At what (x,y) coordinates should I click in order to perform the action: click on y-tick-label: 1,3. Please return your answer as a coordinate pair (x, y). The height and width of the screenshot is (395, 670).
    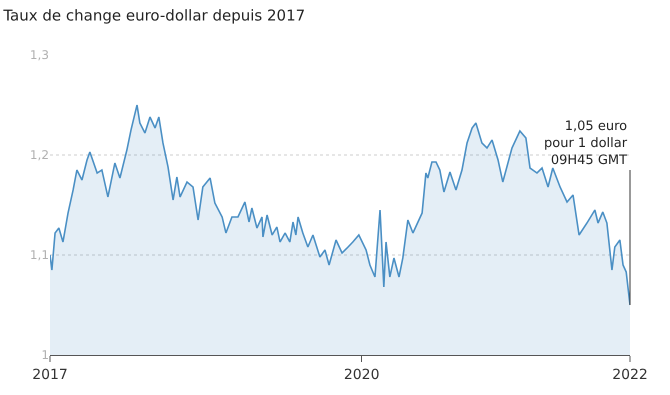
    Looking at the image, I should click on (39, 55).